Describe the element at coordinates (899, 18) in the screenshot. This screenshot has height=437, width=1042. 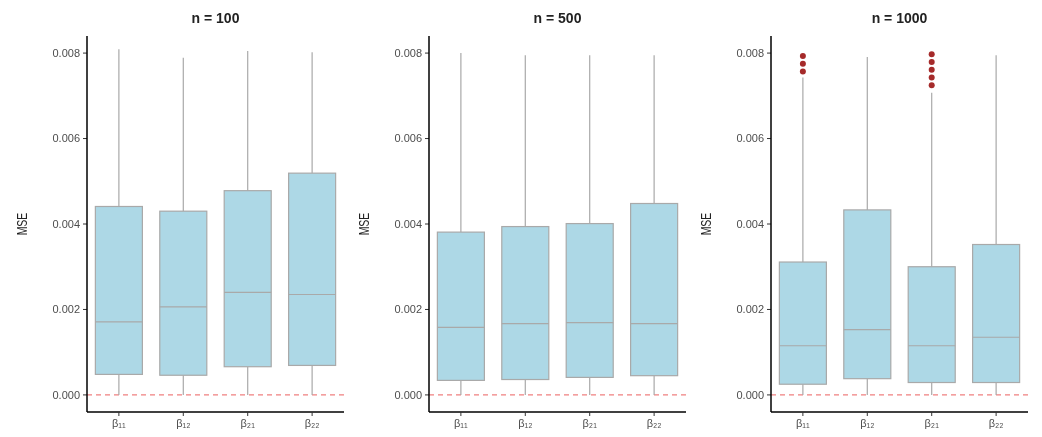
I see `chart-title: n = 1000` at that location.